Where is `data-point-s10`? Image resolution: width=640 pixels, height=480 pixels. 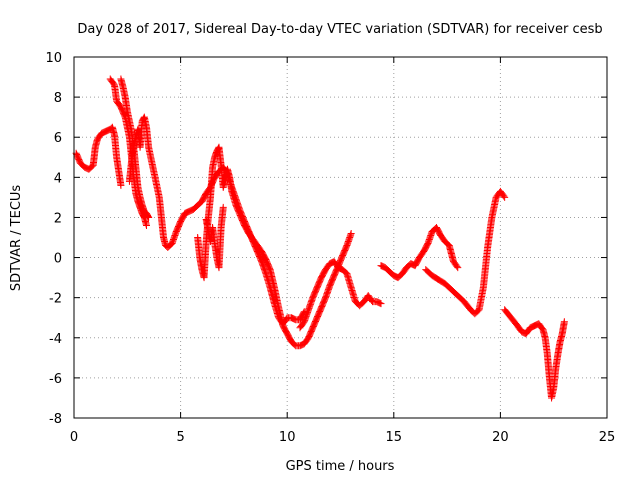
data-point-s10 is located at coordinates (564, 322).